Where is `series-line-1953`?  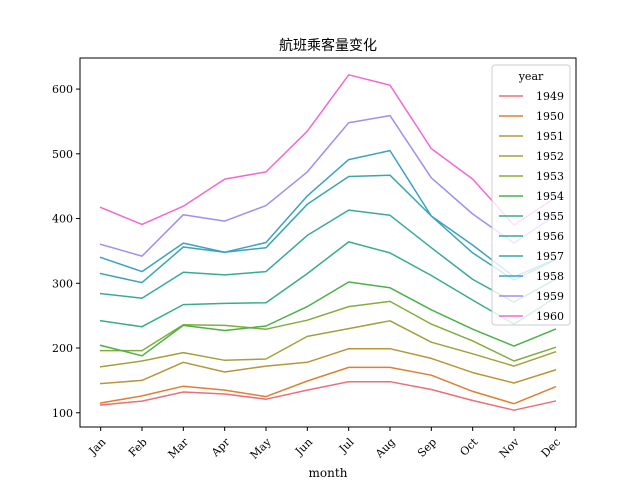
series-line-1953 is located at coordinates (328, 331).